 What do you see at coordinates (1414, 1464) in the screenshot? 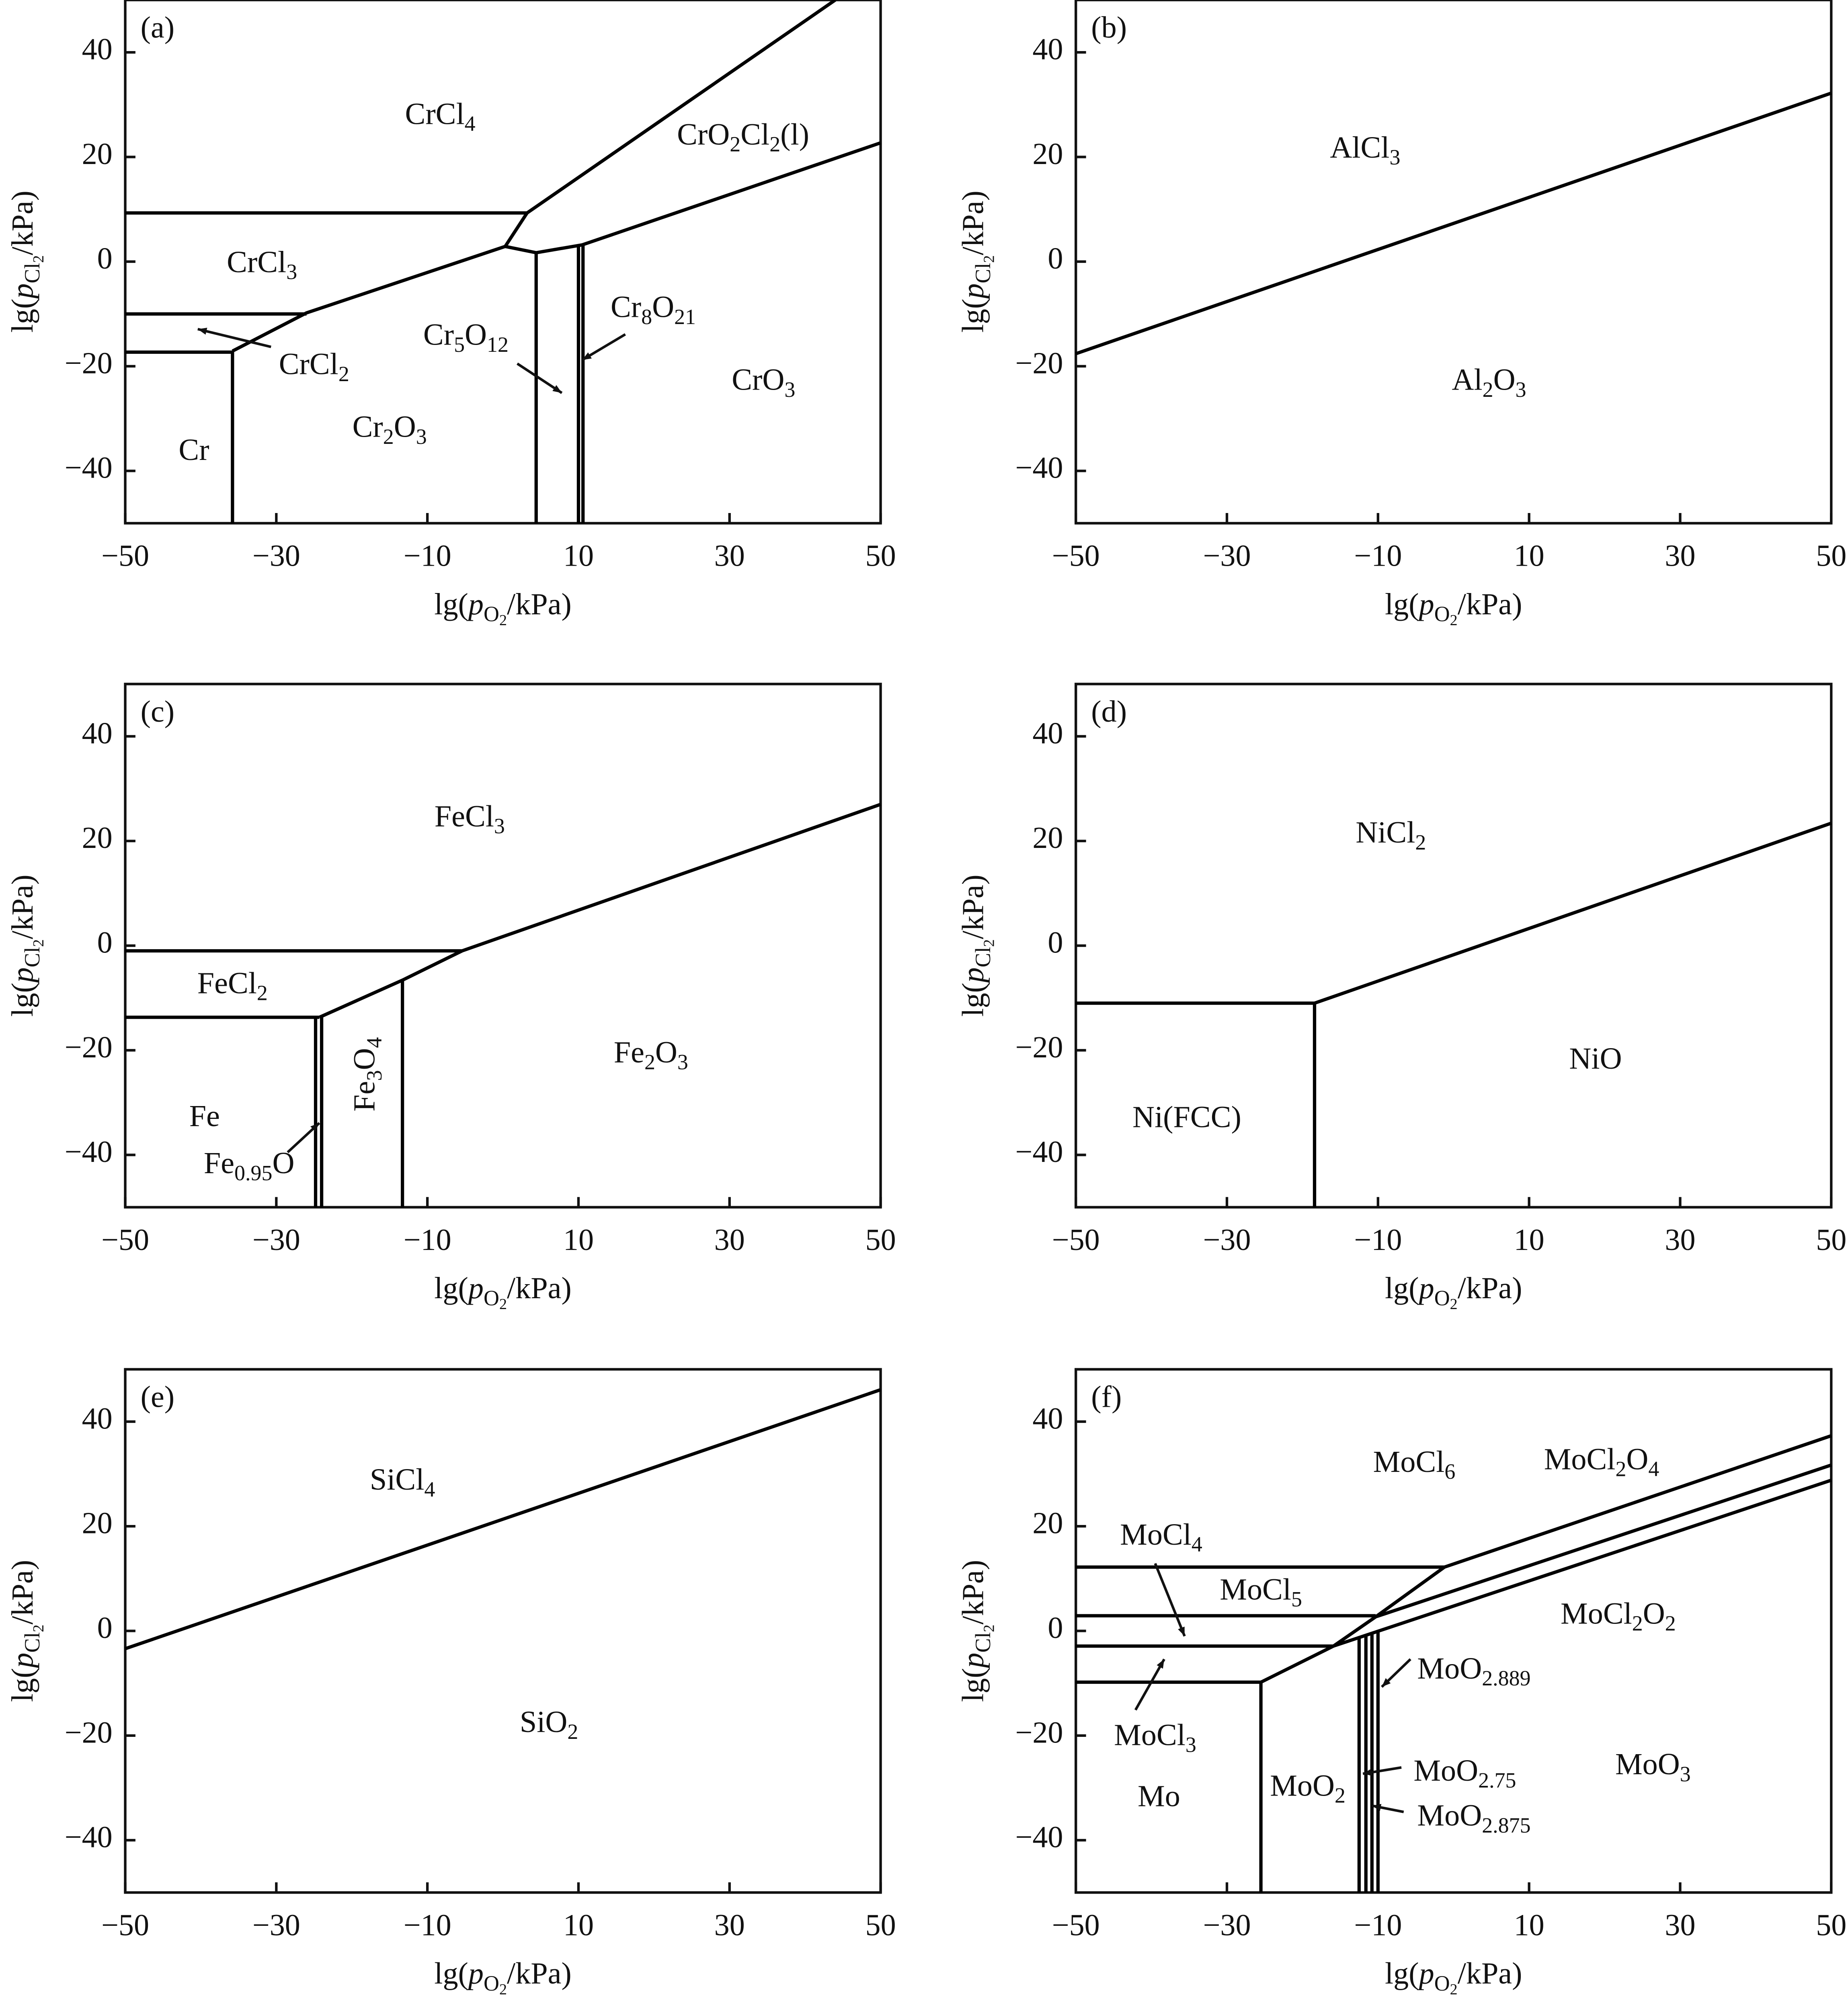
I see `region-label: MoCl6` at bounding box center [1414, 1464].